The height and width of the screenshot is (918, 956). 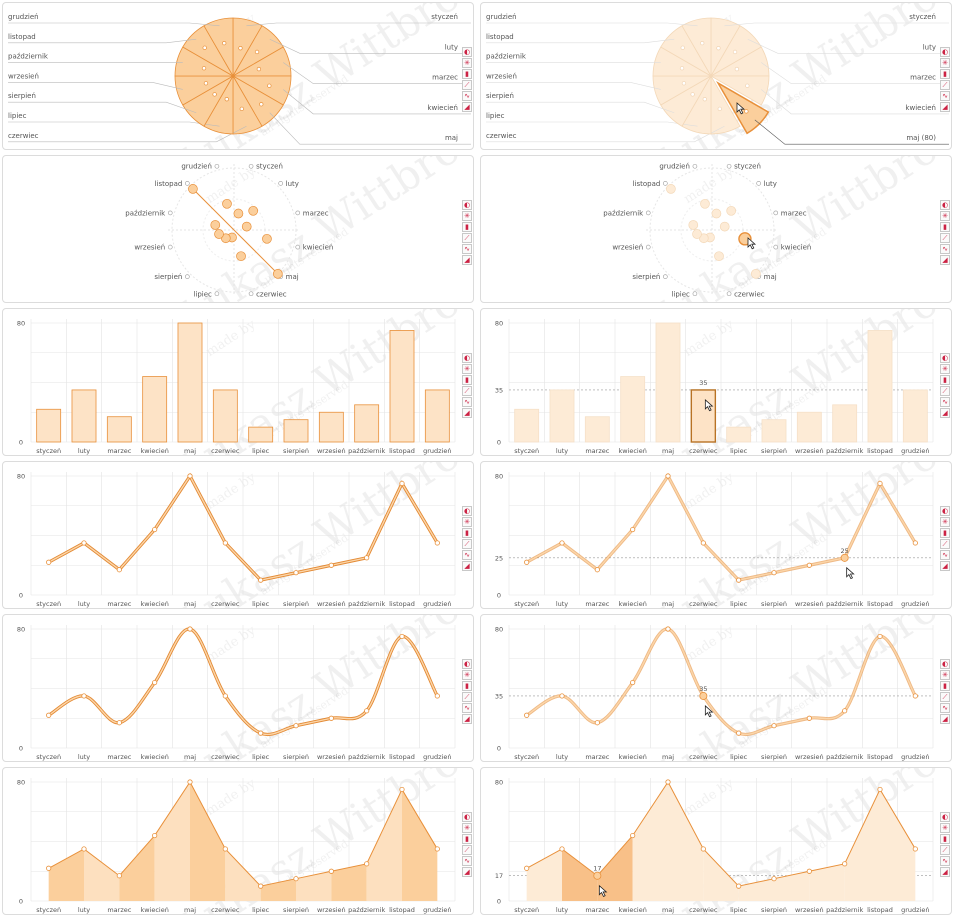 What do you see at coordinates (703, 689) in the screenshot?
I see `highlight-value-label: 35` at bounding box center [703, 689].